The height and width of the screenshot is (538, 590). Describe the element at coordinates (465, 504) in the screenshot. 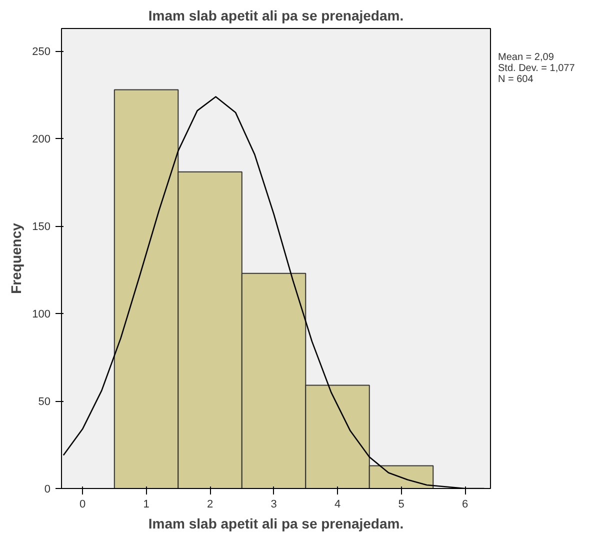

I see `x-tick-label: 6` at that location.